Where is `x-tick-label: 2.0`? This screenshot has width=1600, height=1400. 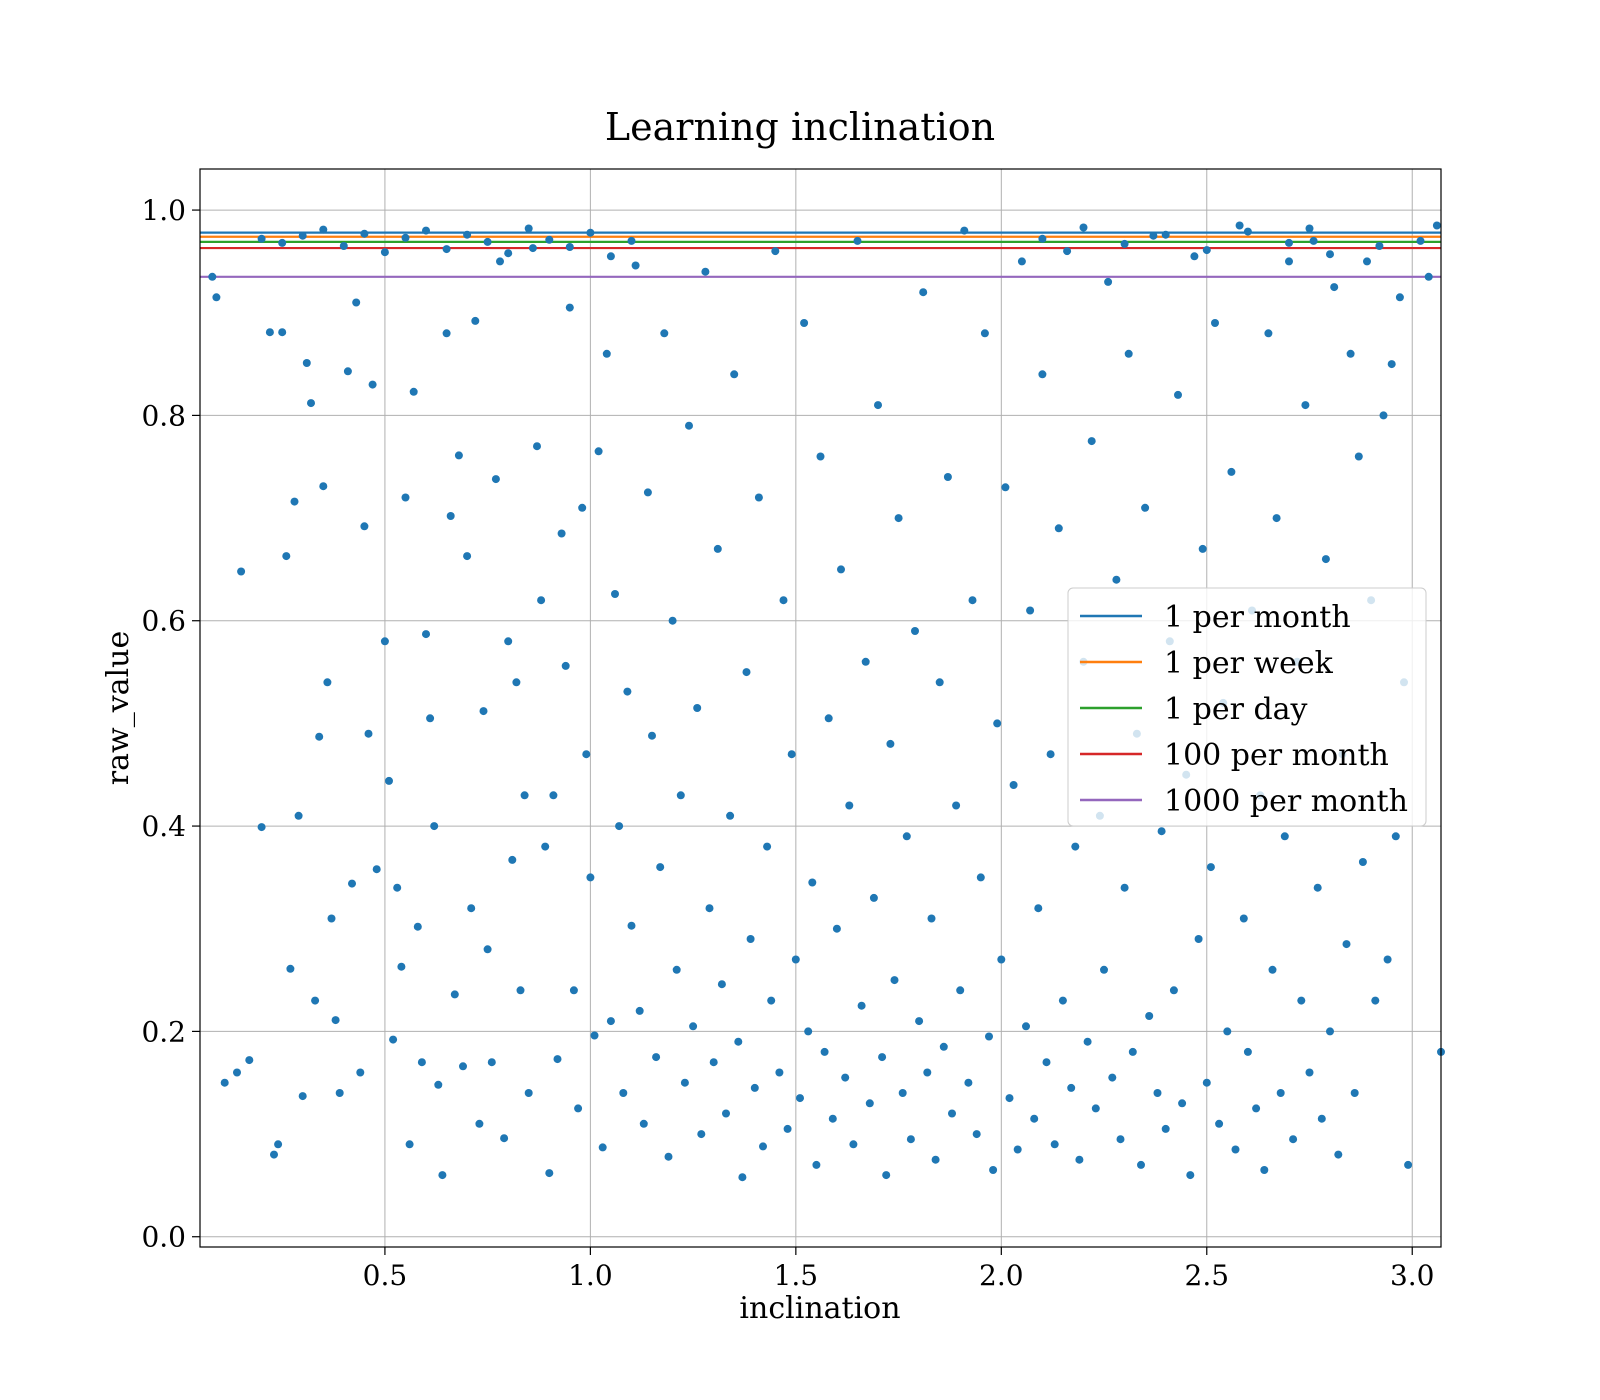 x-tick-label: 2.0 is located at coordinates (1001, 1275).